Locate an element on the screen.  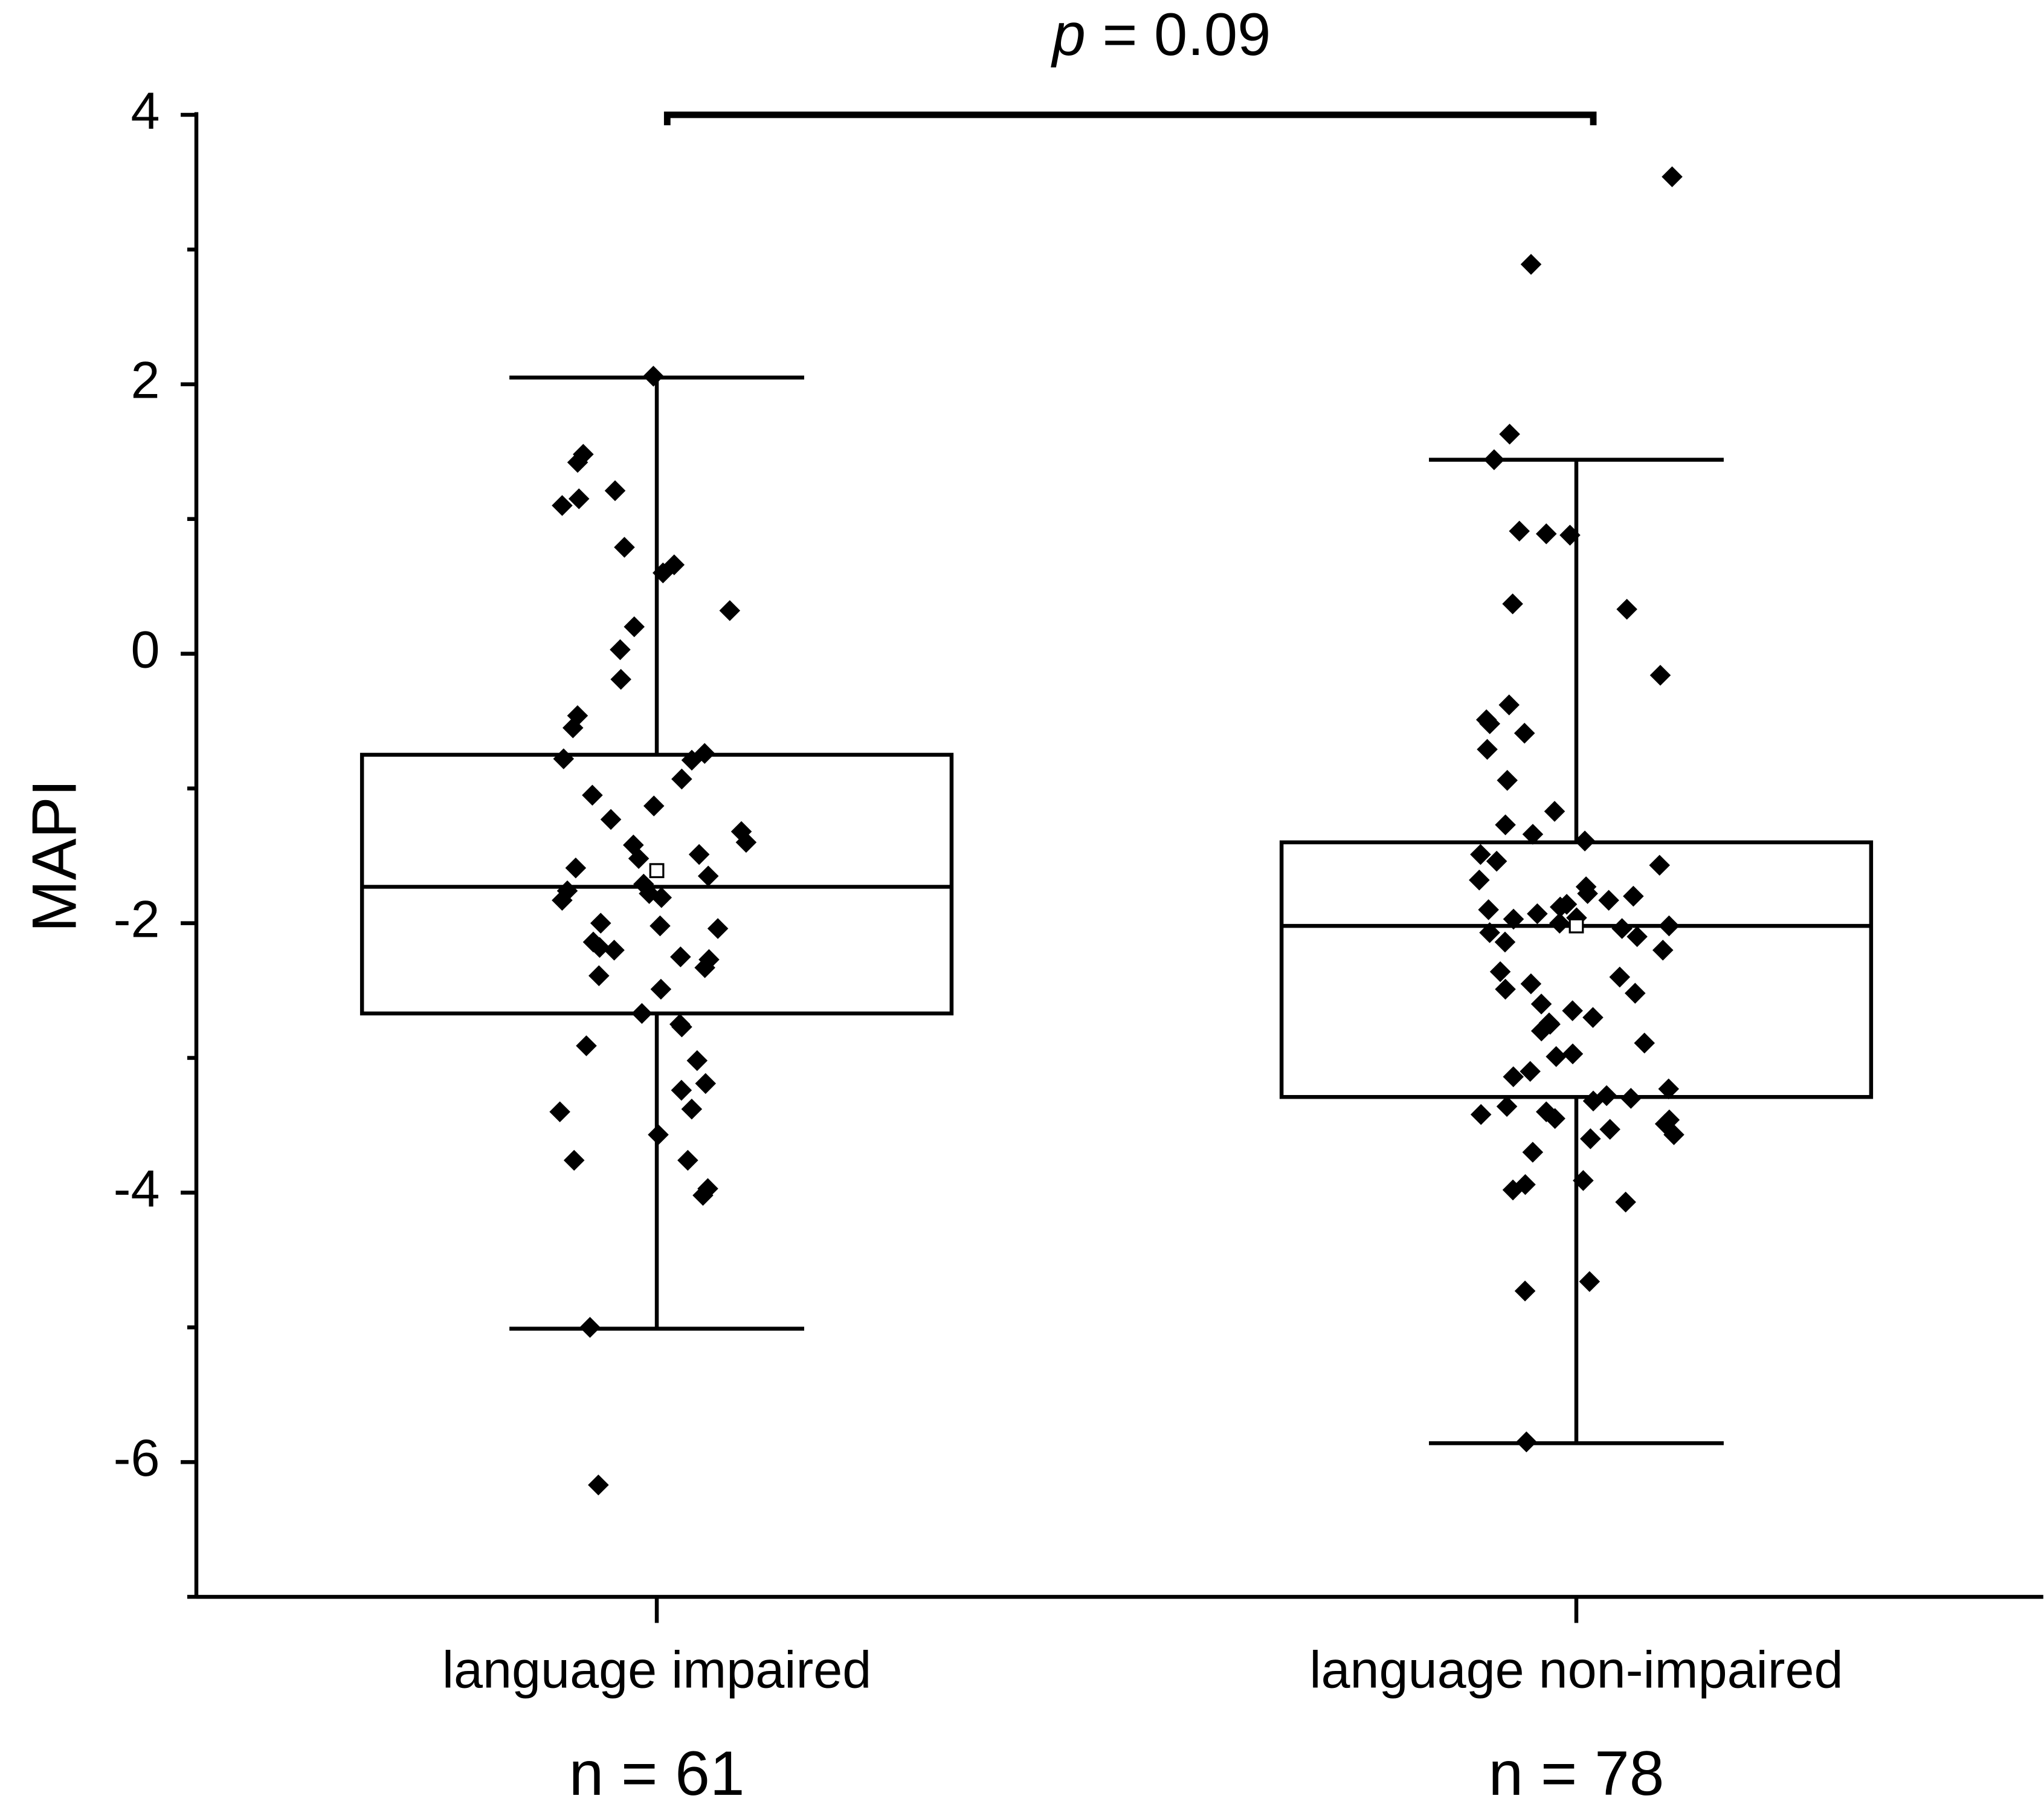
count-label: n = 61 is located at coordinates (657, 1773).